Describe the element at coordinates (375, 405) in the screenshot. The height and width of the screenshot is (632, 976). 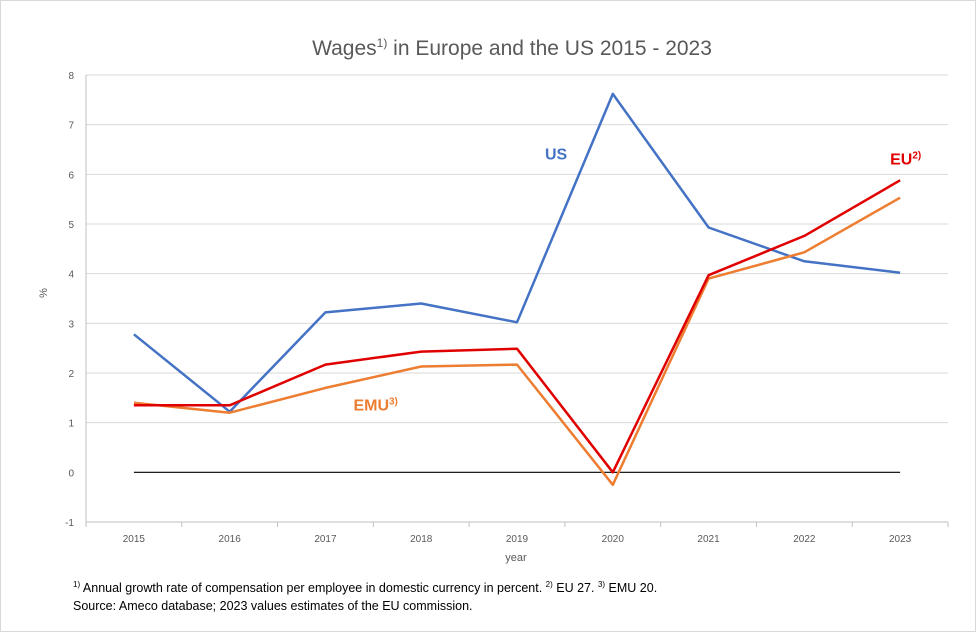
I see `series-label-emu: EMU3)` at that location.